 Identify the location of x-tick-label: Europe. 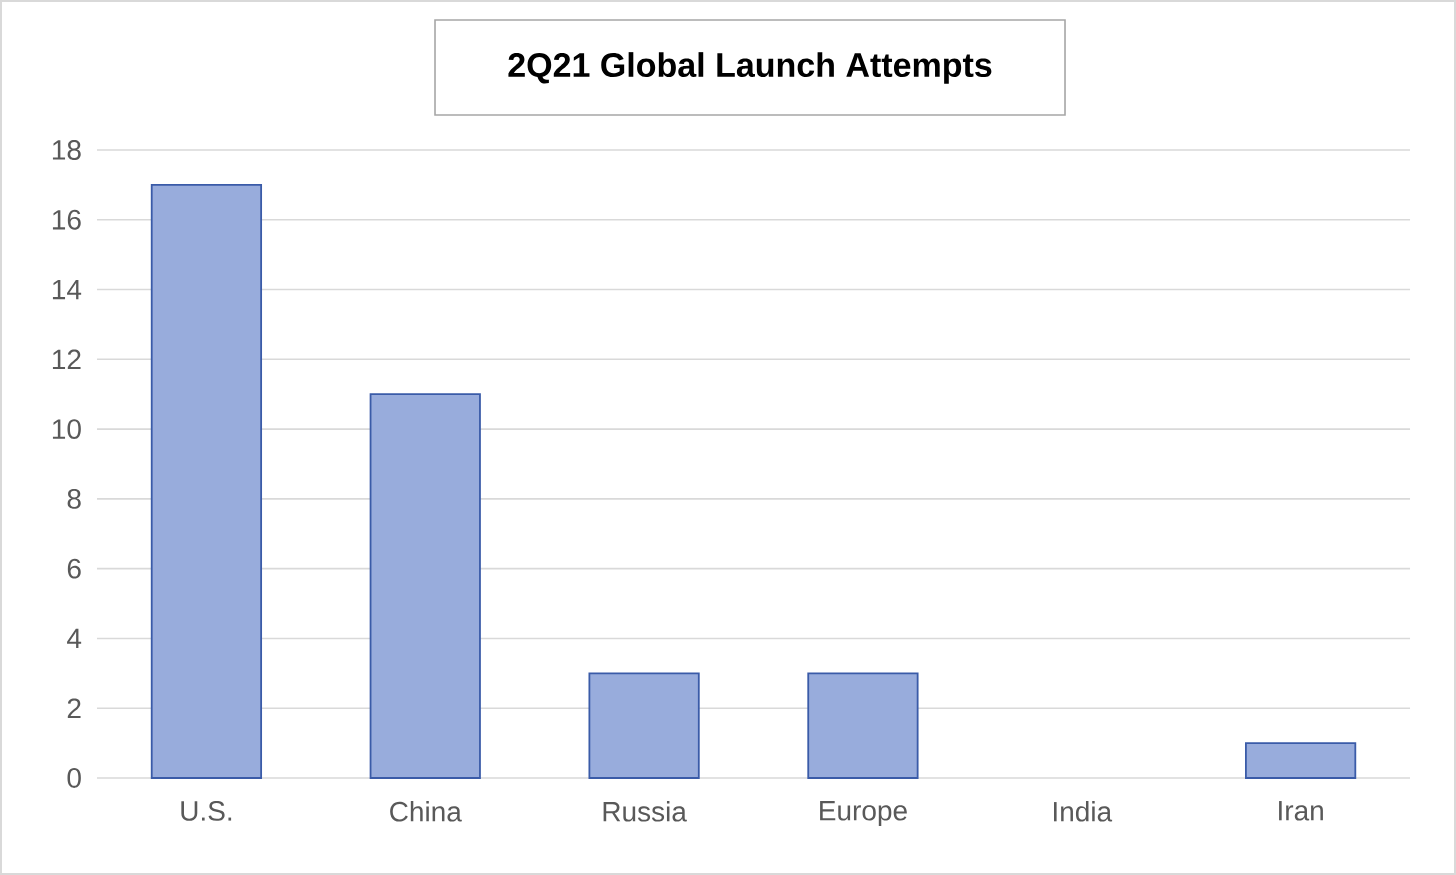
(863, 814).